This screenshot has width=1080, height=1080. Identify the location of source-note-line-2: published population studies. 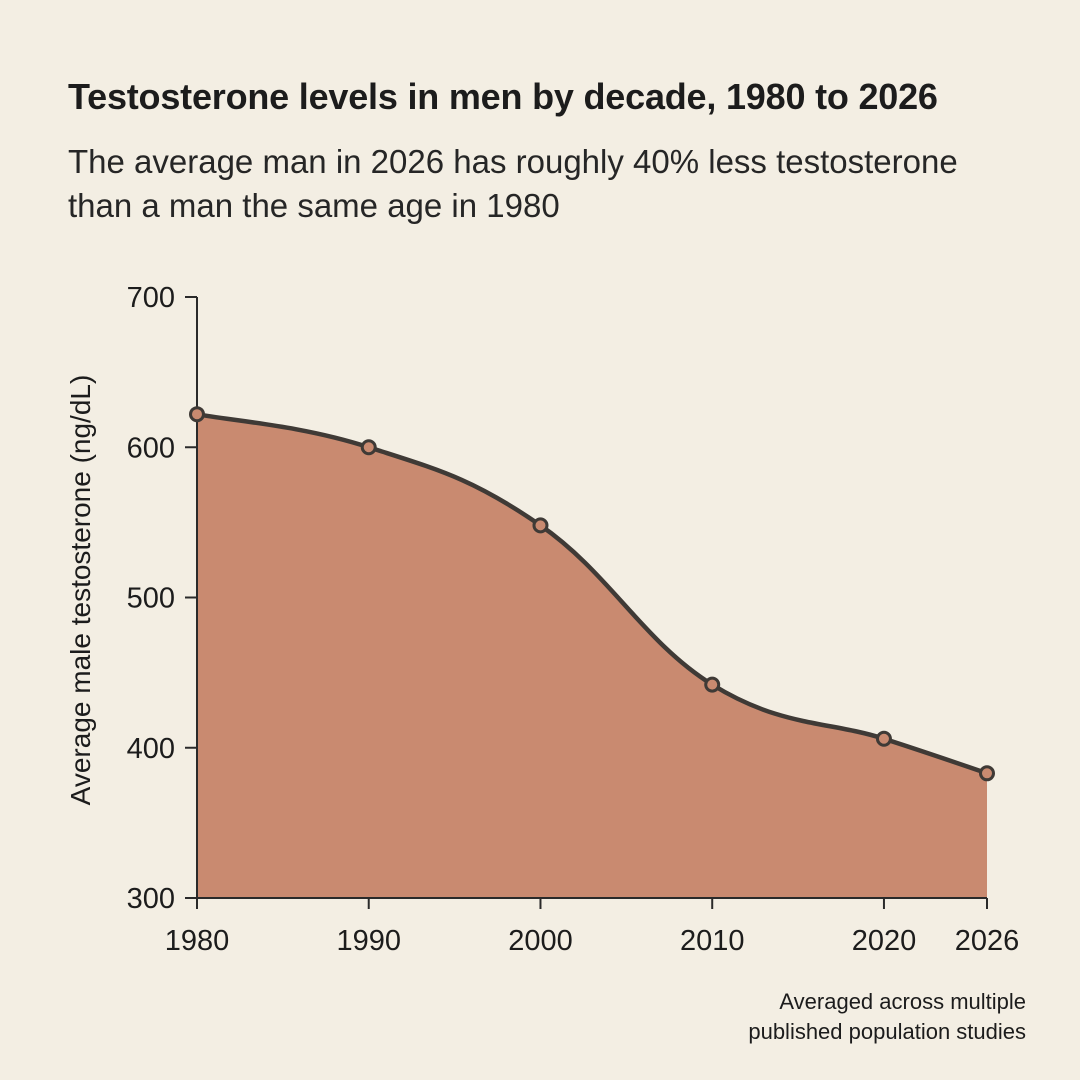
(887, 1031).